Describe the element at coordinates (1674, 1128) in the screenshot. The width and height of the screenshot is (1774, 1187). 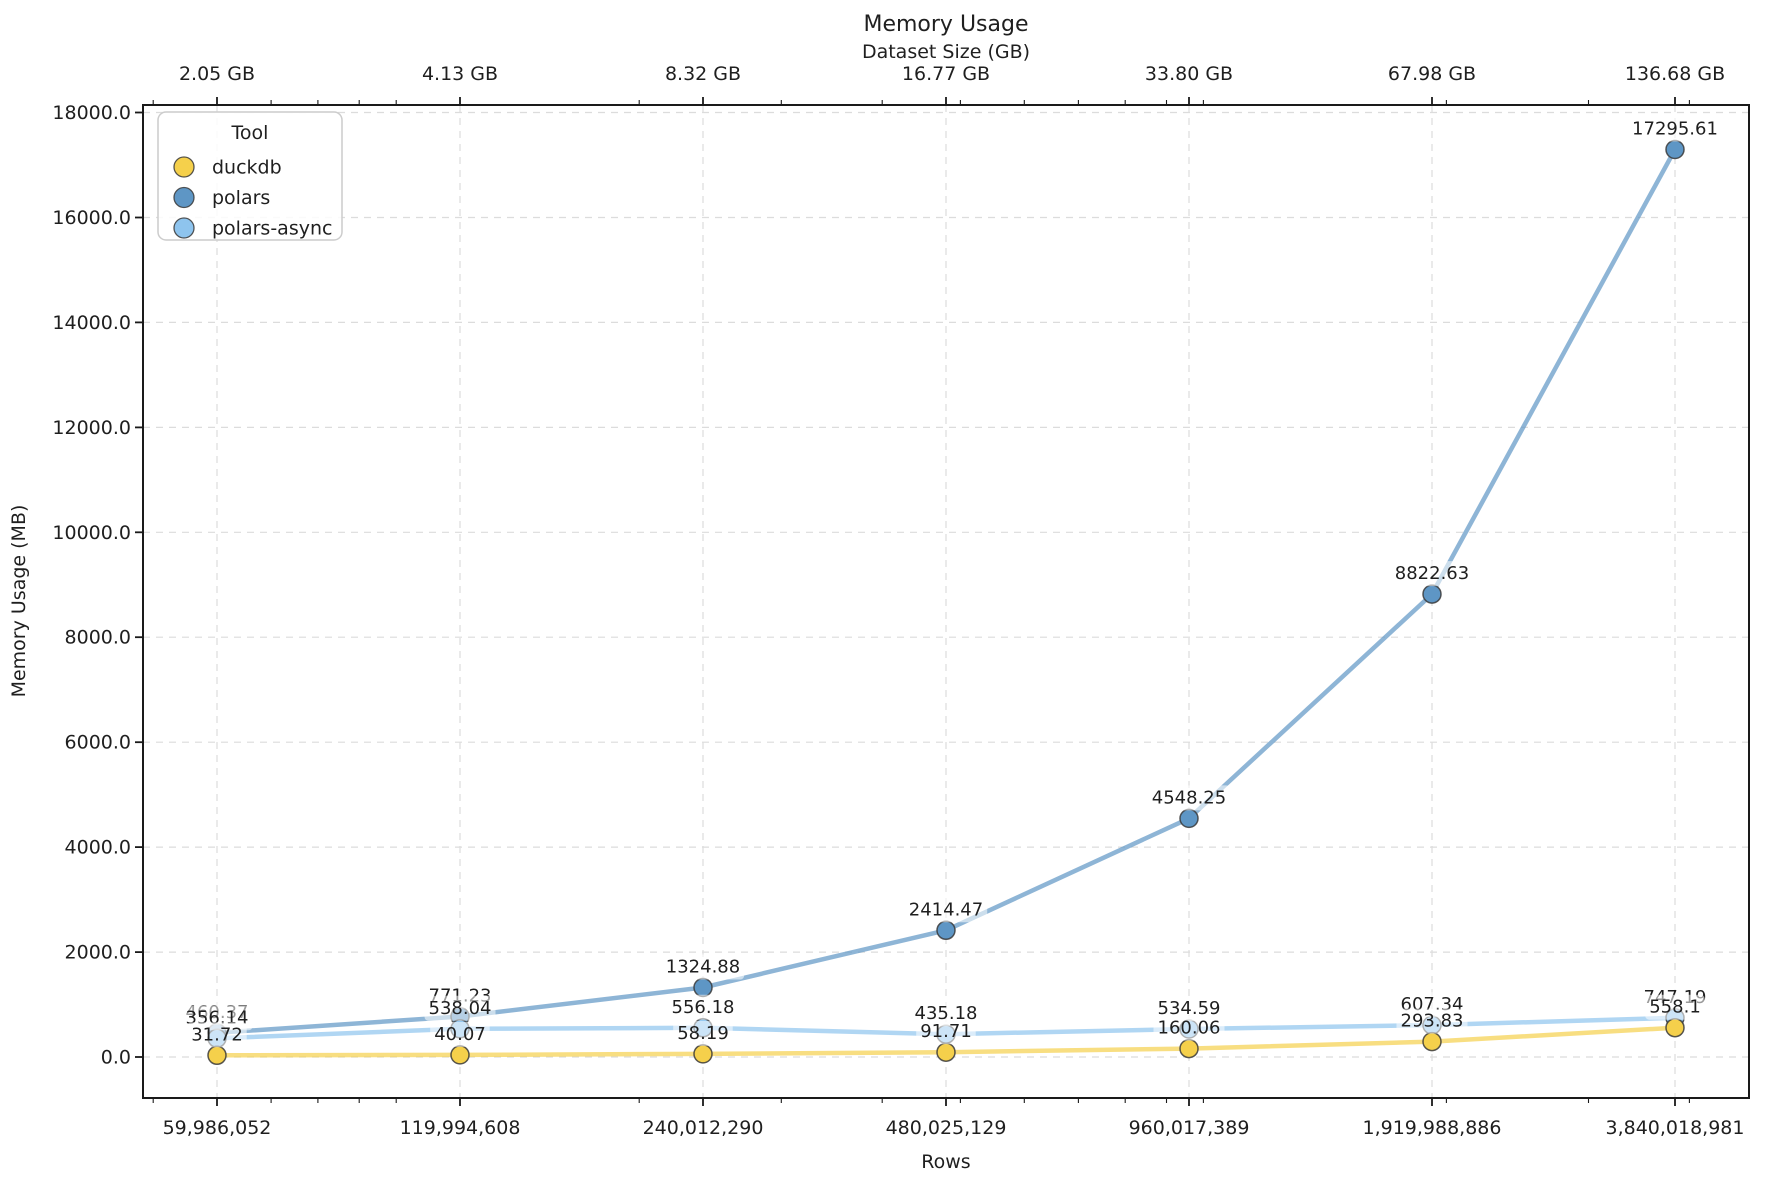
I see `x-tick-label: 3,840,018,981` at that location.